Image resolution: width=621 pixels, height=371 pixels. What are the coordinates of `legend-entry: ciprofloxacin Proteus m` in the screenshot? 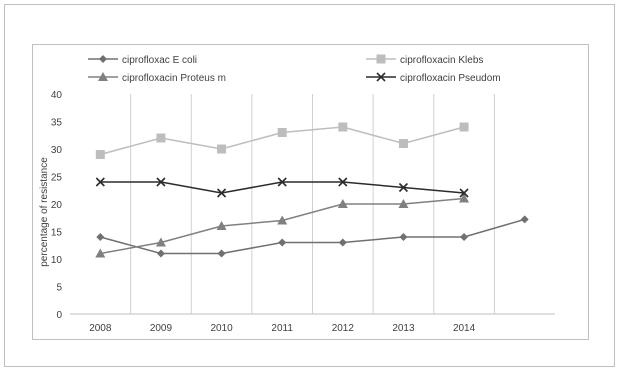 It's located at (157, 78).